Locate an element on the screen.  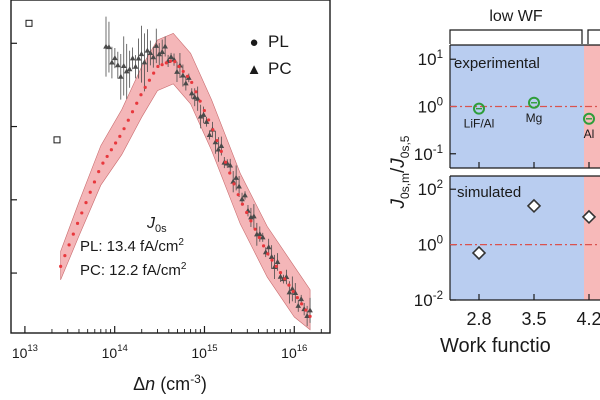
j0s-annotation: J0s PL: 13.4 fA/cm2 PC: 12.2 fA/cm2 is located at coordinates (133, 247).